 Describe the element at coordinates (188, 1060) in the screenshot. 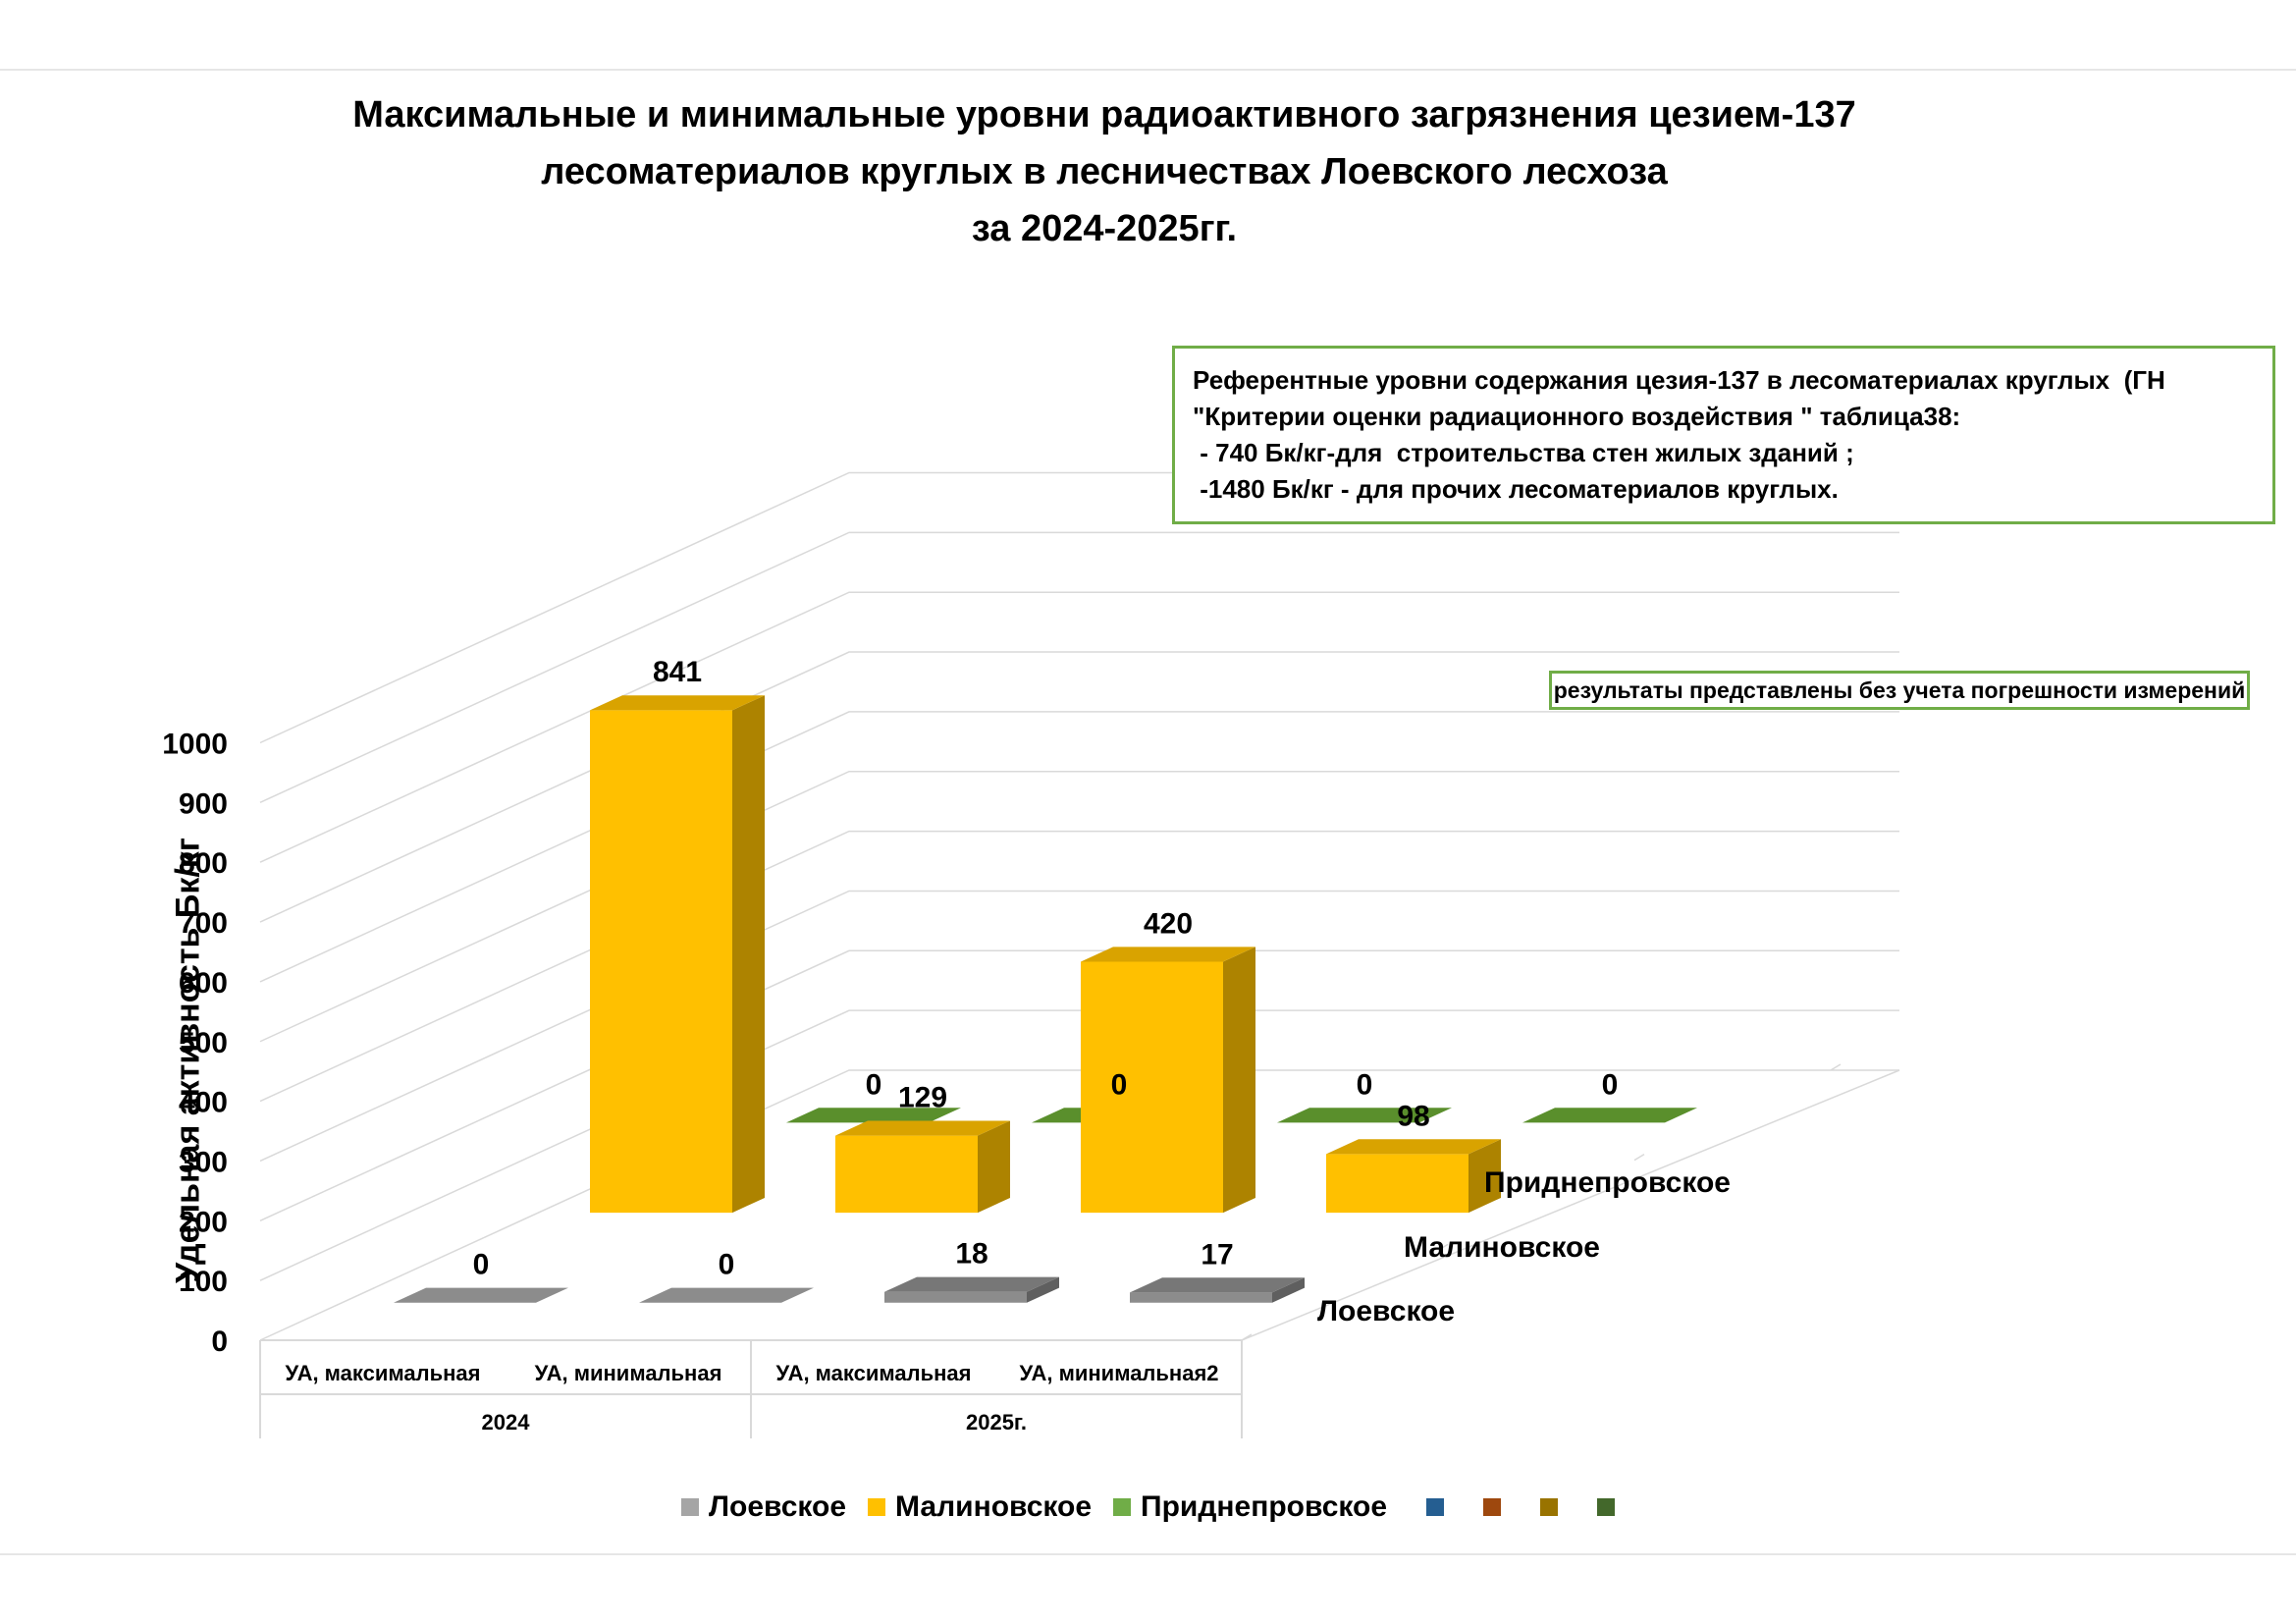

I see `y-axis-title: Удельная активность Бк/кг` at that location.